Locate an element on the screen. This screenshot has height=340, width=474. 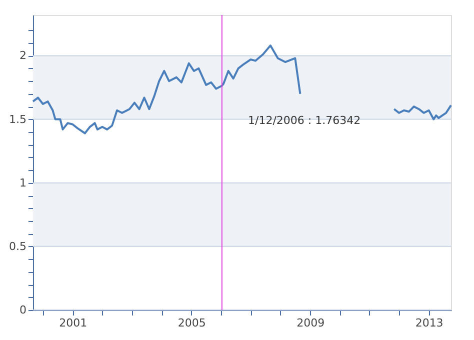
y-tick-label: 0 is located at coordinates (23, 310).